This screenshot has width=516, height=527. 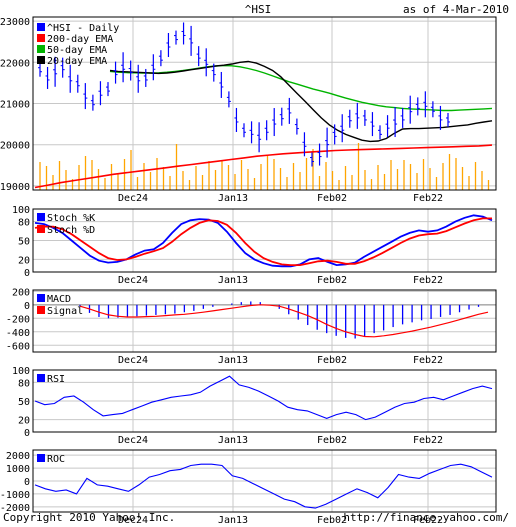 I want to click on legend-label: 50-day EMA, so click(x=77, y=50).